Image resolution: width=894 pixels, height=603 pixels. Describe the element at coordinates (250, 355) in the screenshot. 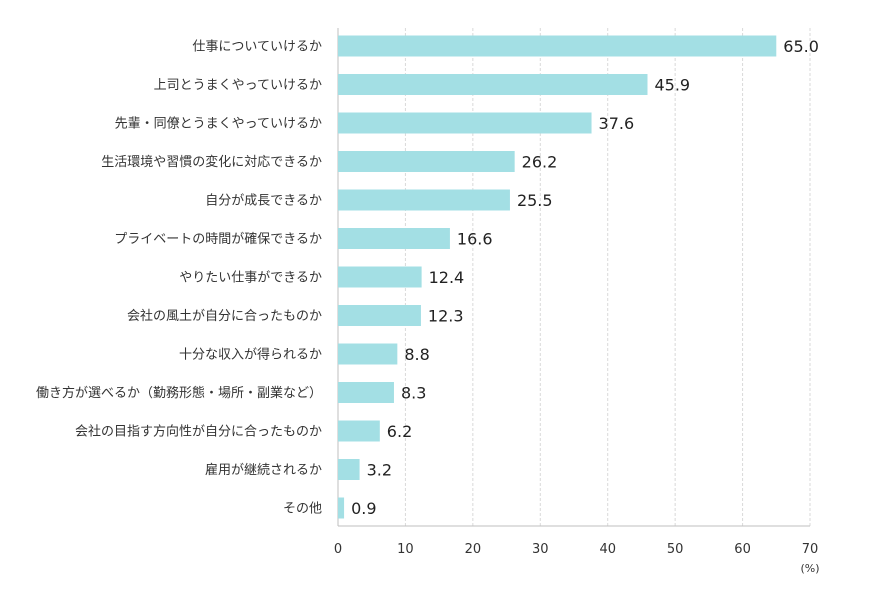

I see `category-label: 十分な収入が得られるか` at that location.